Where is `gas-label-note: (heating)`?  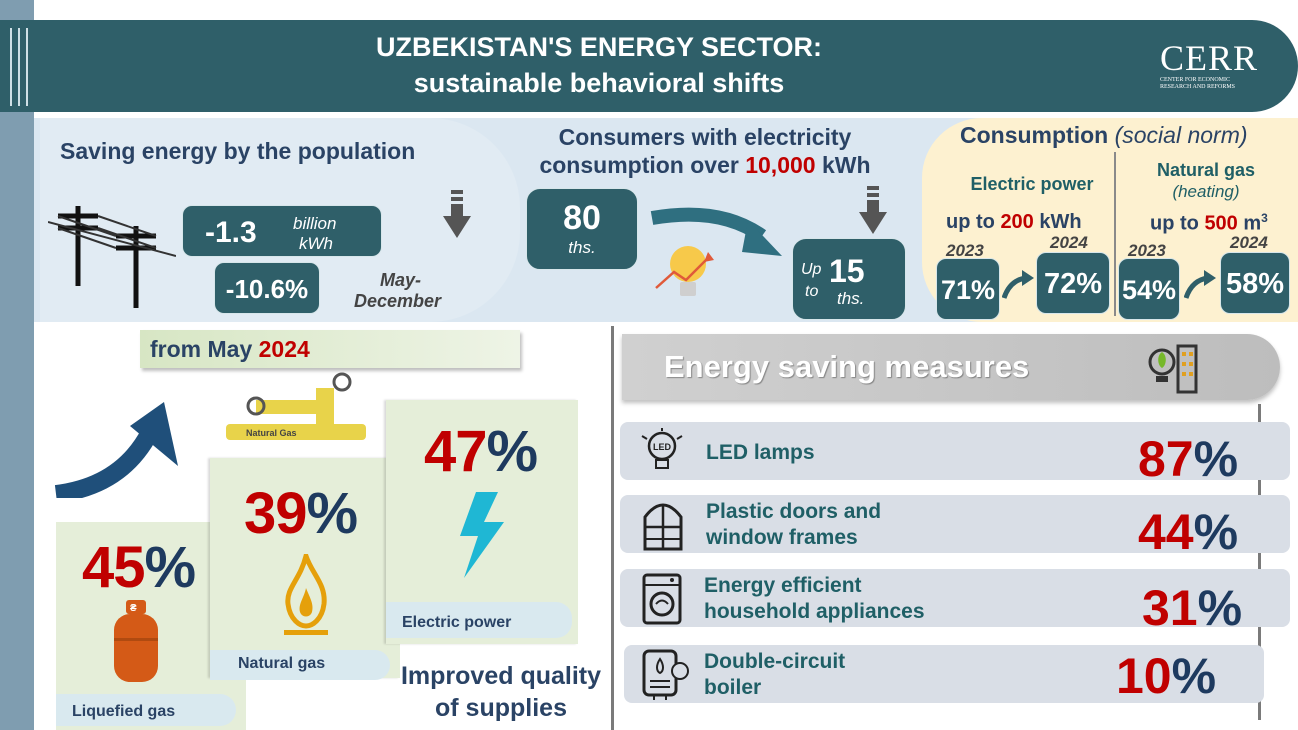
gas-label-note: (heating) is located at coordinates (1206, 191).